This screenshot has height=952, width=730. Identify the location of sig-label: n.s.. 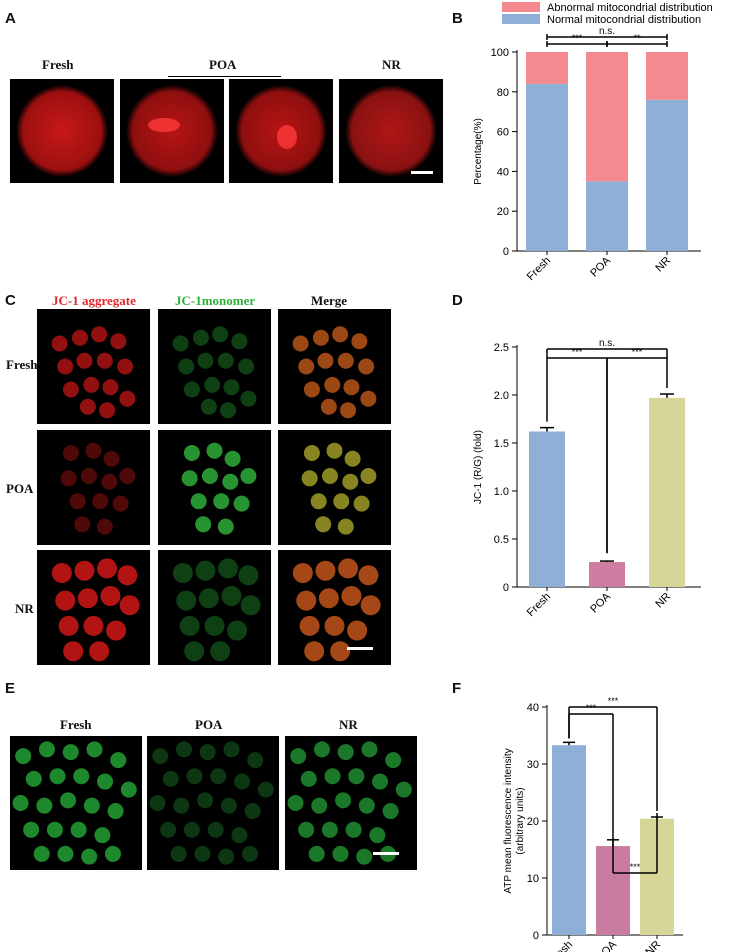
(607, 343).